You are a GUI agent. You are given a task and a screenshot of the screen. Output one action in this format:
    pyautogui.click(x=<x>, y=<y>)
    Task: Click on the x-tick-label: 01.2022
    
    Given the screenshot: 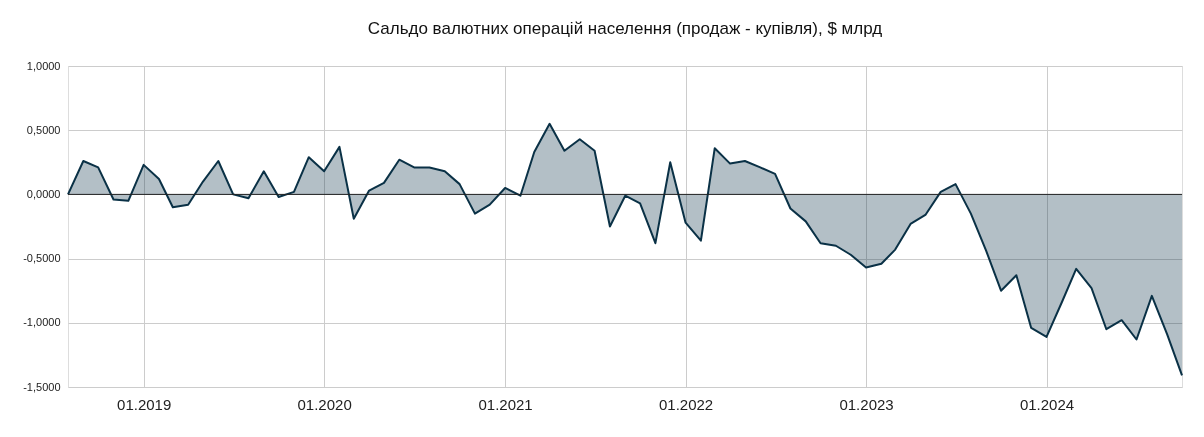 What is the action you would take?
    pyautogui.click(x=686, y=404)
    